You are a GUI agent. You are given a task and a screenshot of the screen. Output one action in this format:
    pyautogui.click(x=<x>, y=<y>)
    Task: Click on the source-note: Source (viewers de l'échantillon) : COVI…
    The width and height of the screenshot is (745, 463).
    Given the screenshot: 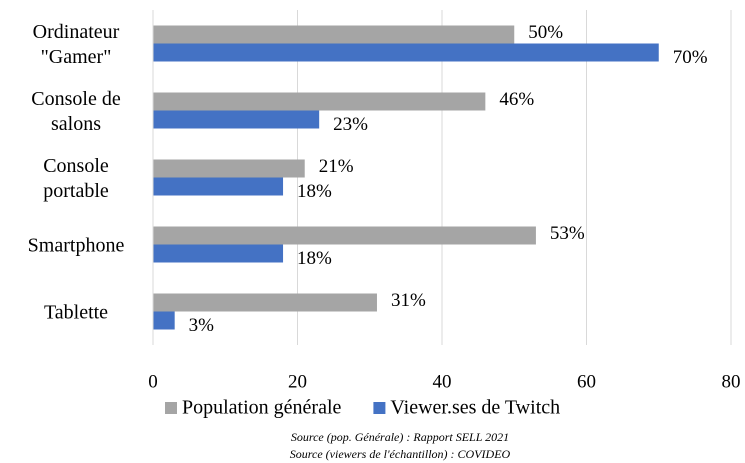 What is the action you would take?
    pyautogui.click(x=400, y=454)
    